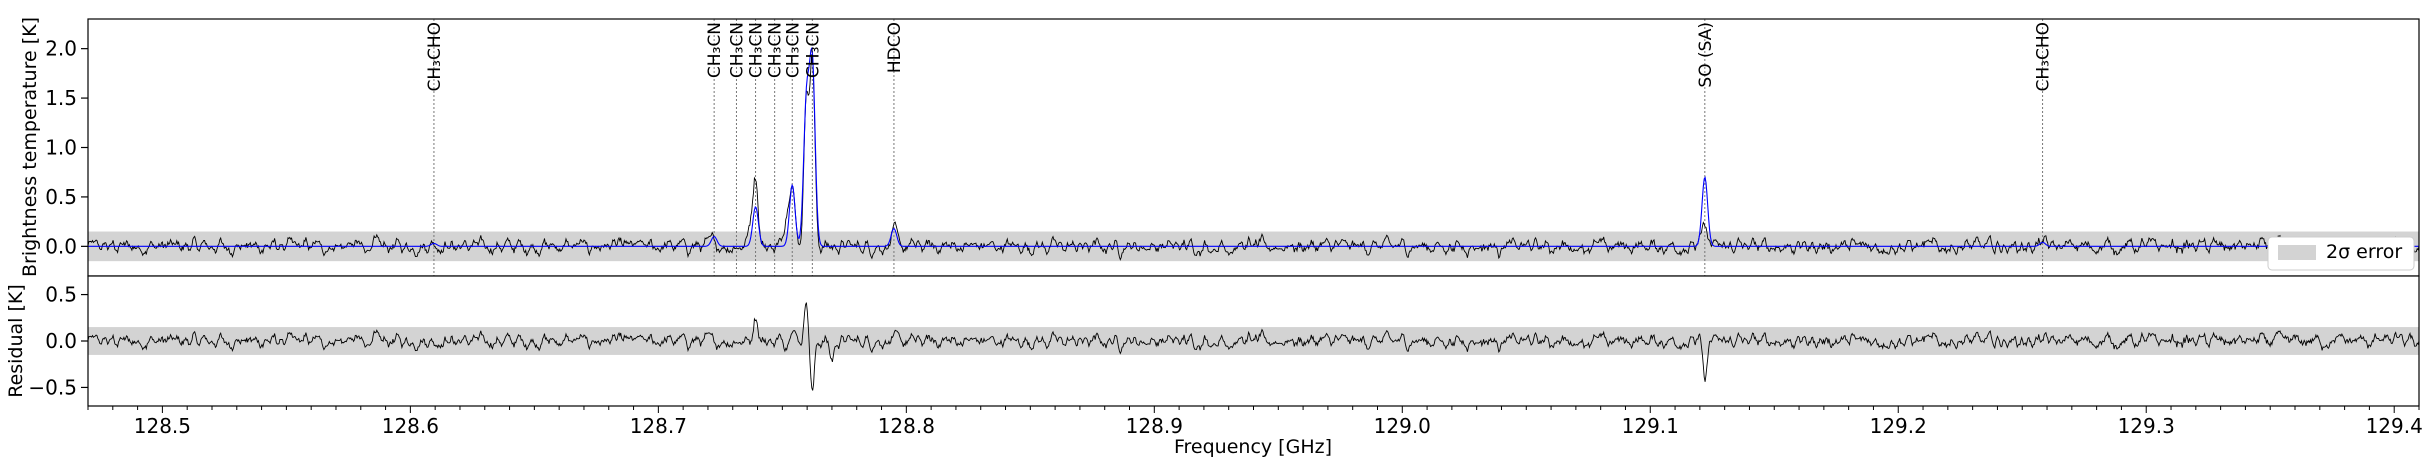 This screenshot has width=2425, height=465. I want to click on x-tick-label-2: 128.7, so click(658, 426).